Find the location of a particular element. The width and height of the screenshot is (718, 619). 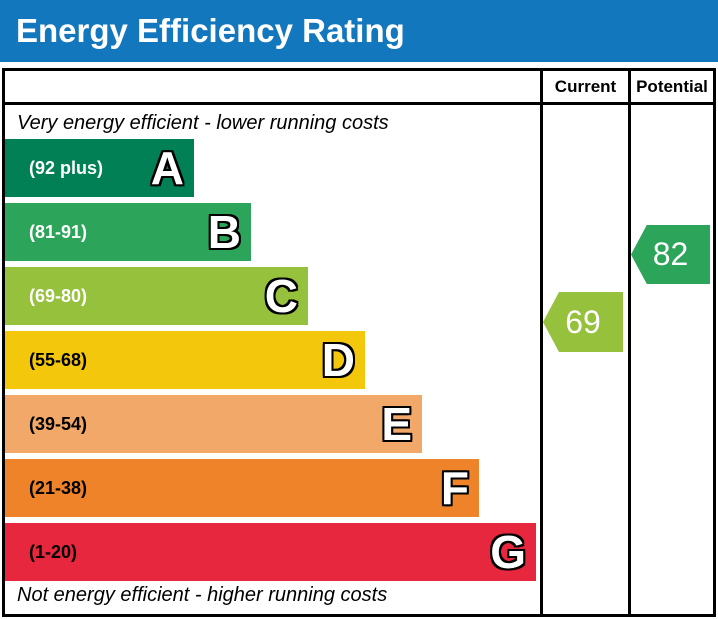

band-g: (1-20) G is located at coordinates (270, 552).